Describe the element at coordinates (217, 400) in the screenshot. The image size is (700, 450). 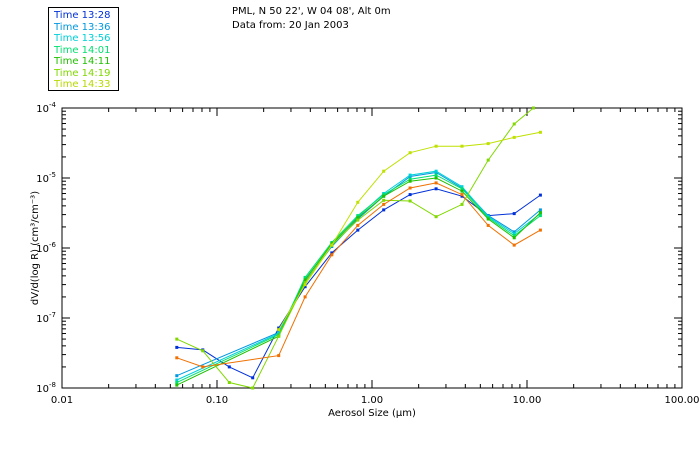
I see `x-tick-label: 0.10` at that location.